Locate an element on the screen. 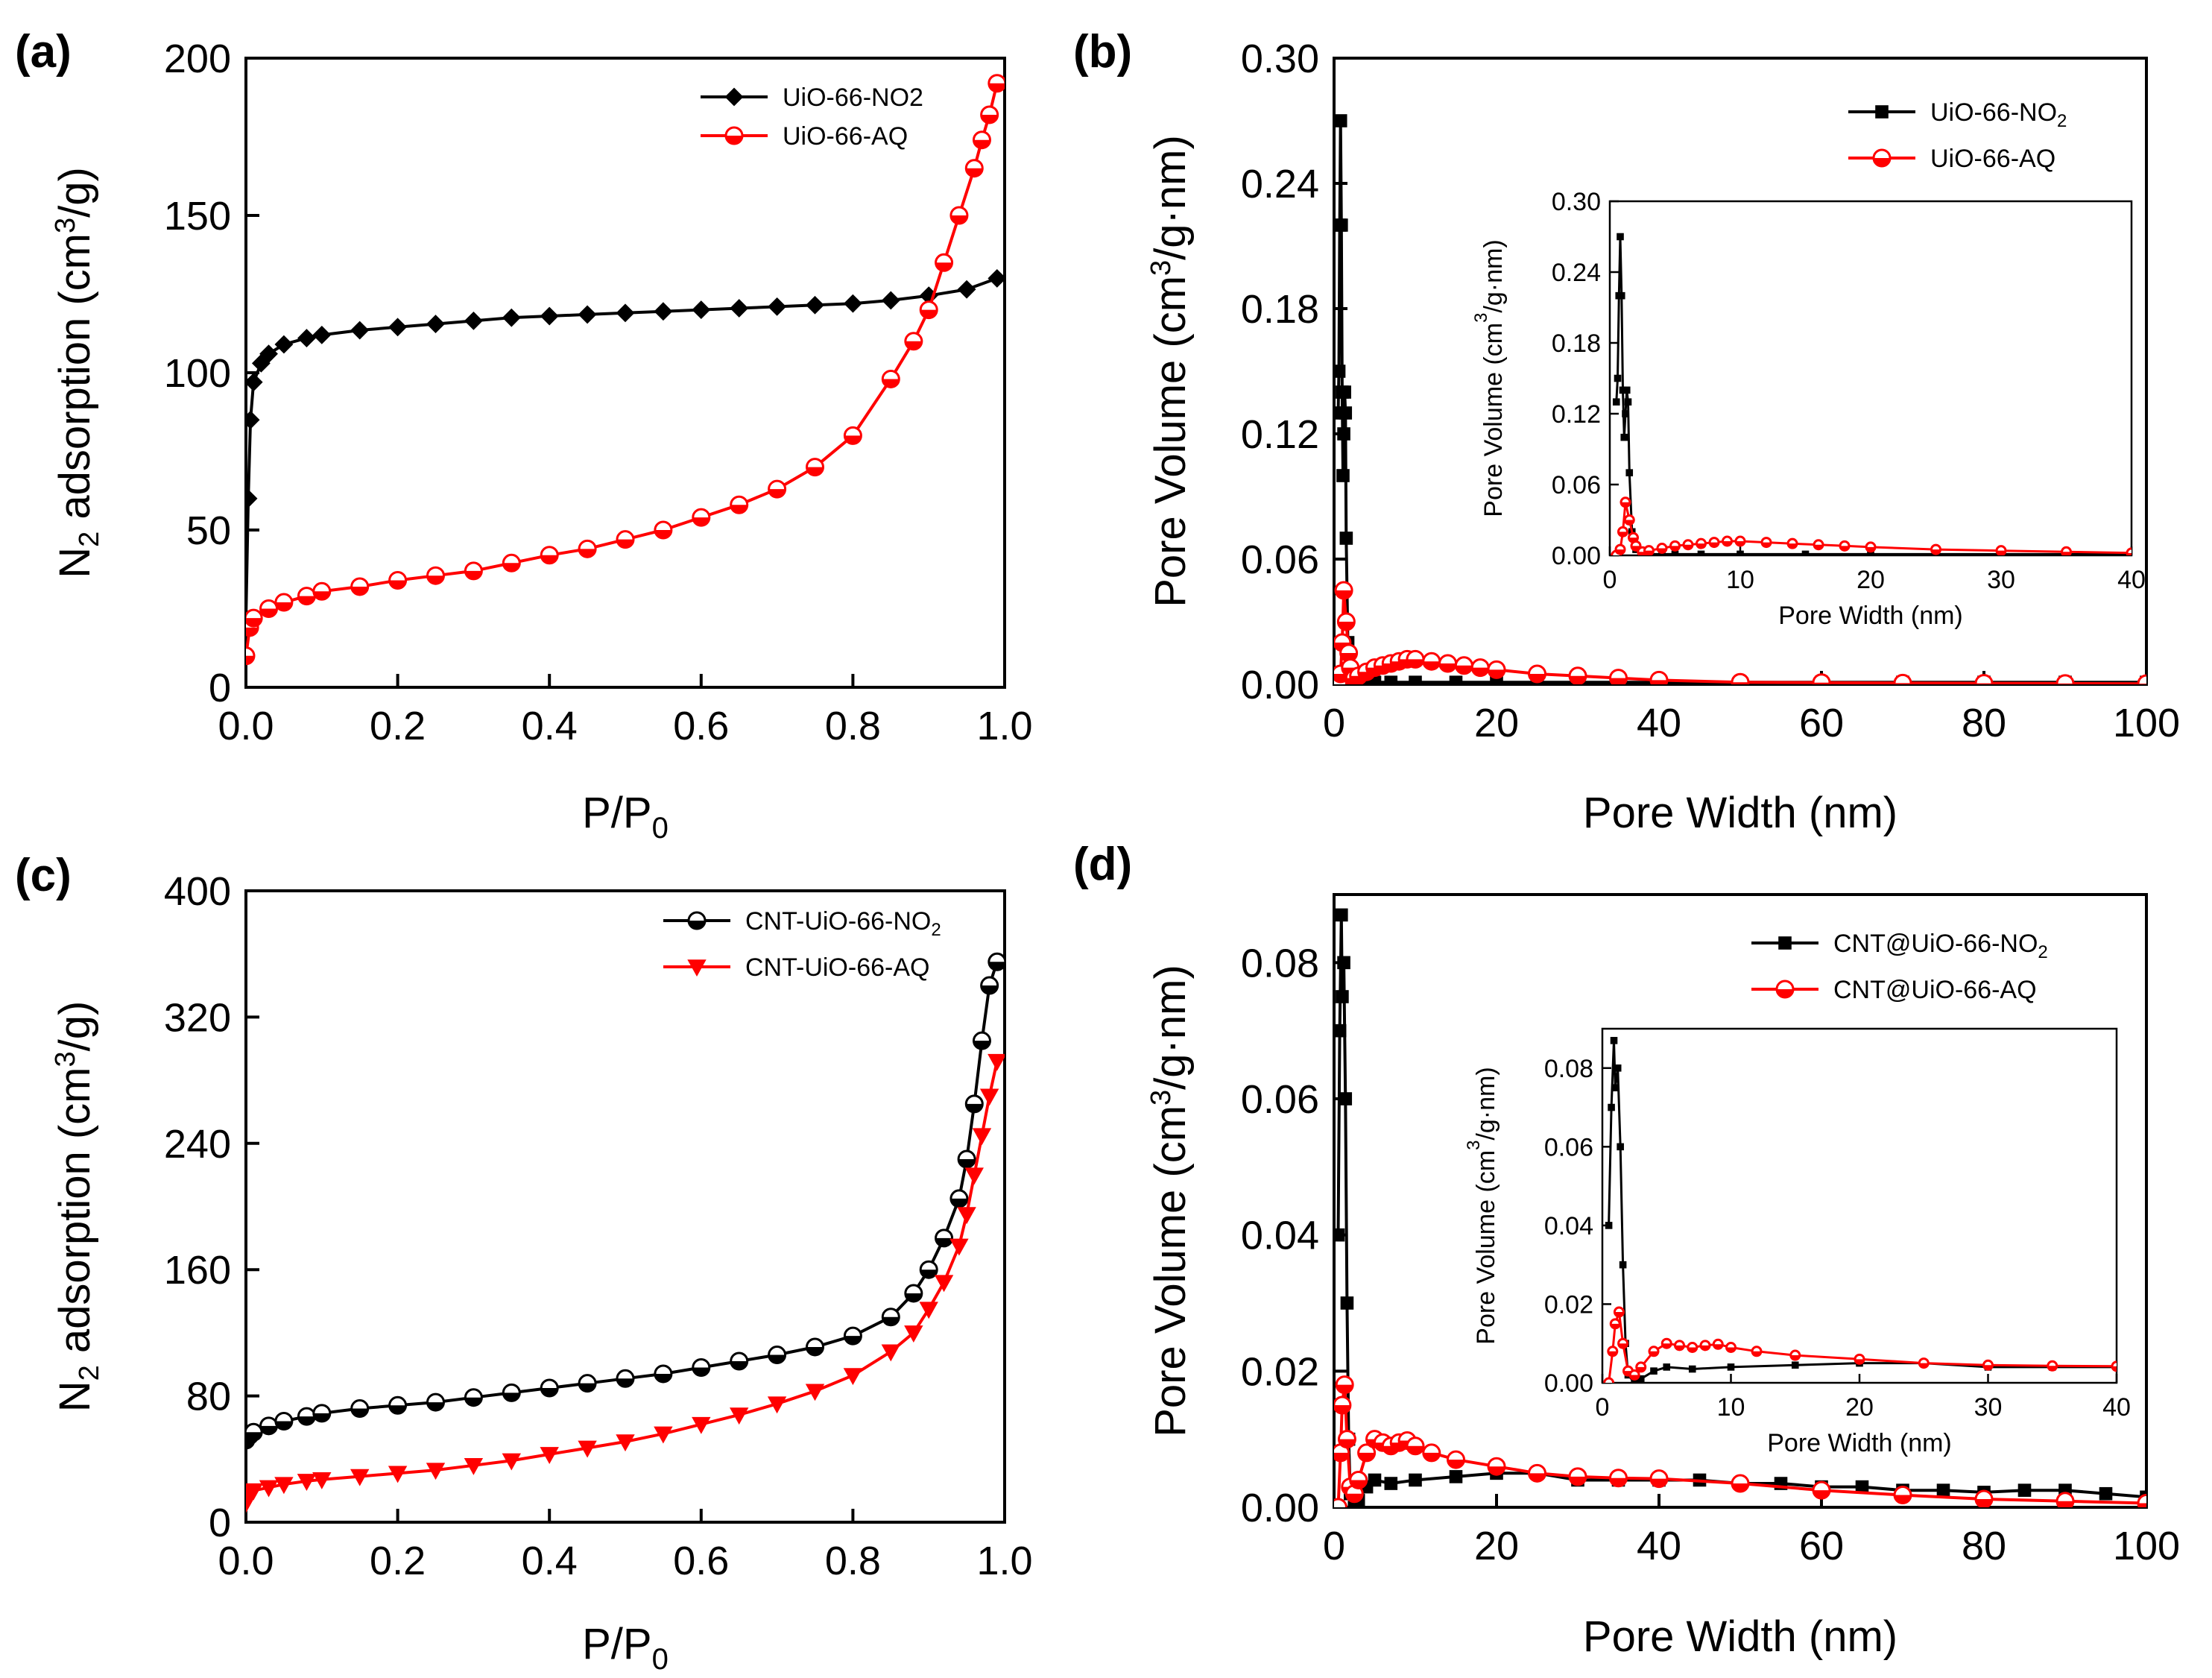 The width and height of the screenshot is (2212, 1678). inset-background is located at coordinates (1859, 1206).